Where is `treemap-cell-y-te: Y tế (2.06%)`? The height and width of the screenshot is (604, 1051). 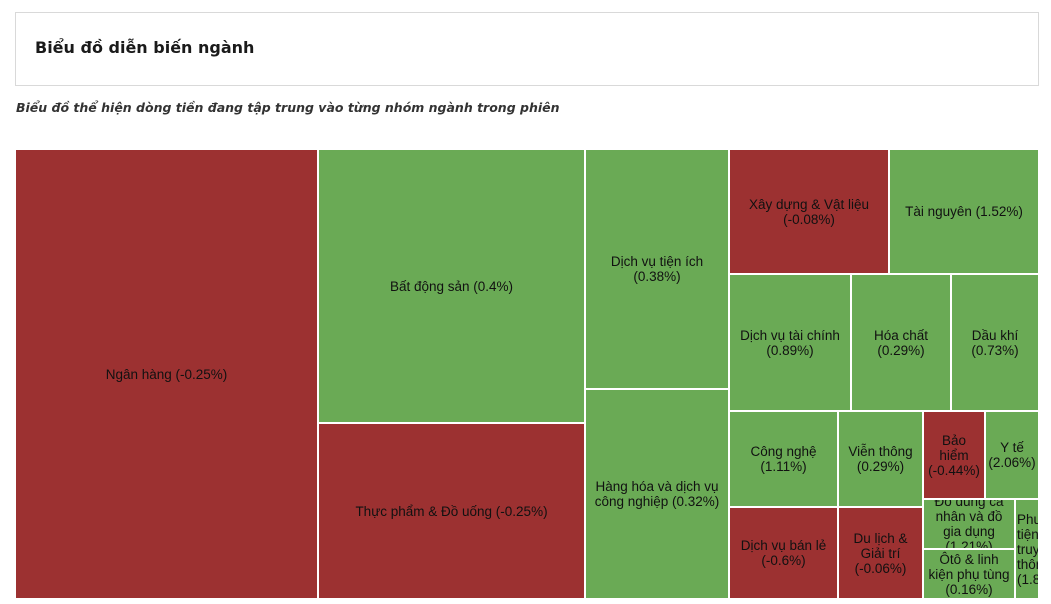 treemap-cell-y-te: Y tế (2.06%) is located at coordinates (1012, 455).